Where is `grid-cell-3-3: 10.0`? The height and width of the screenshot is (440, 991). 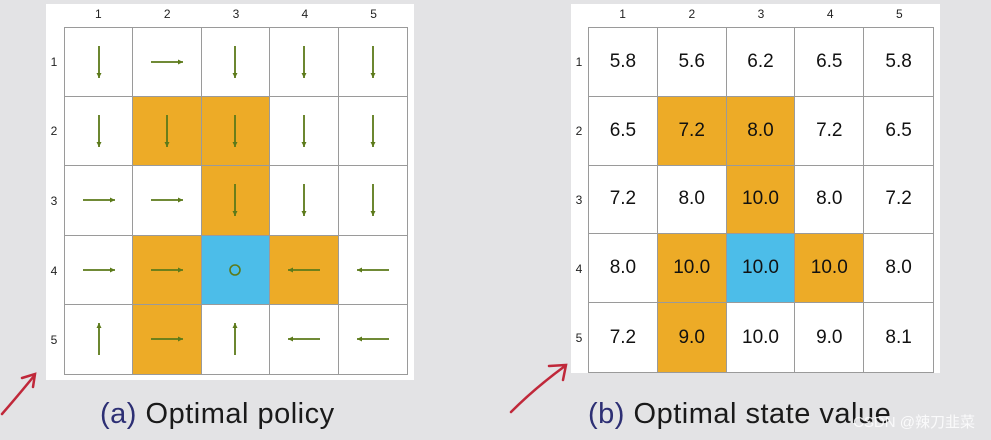 grid-cell-3-3: 10.0 is located at coordinates (761, 200).